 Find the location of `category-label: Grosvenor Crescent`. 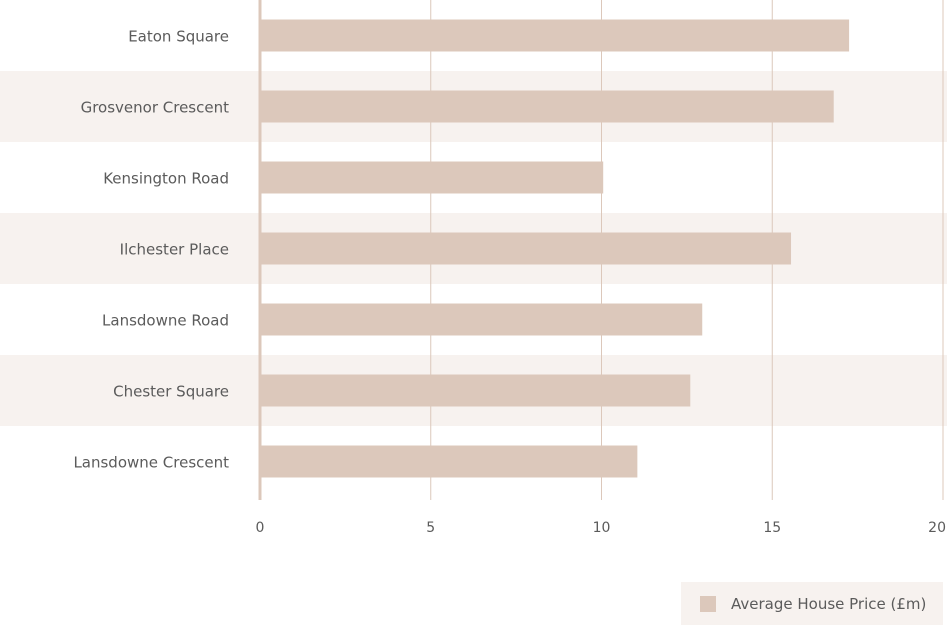

category-label: Grosvenor Crescent is located at coordinates (155, 108).